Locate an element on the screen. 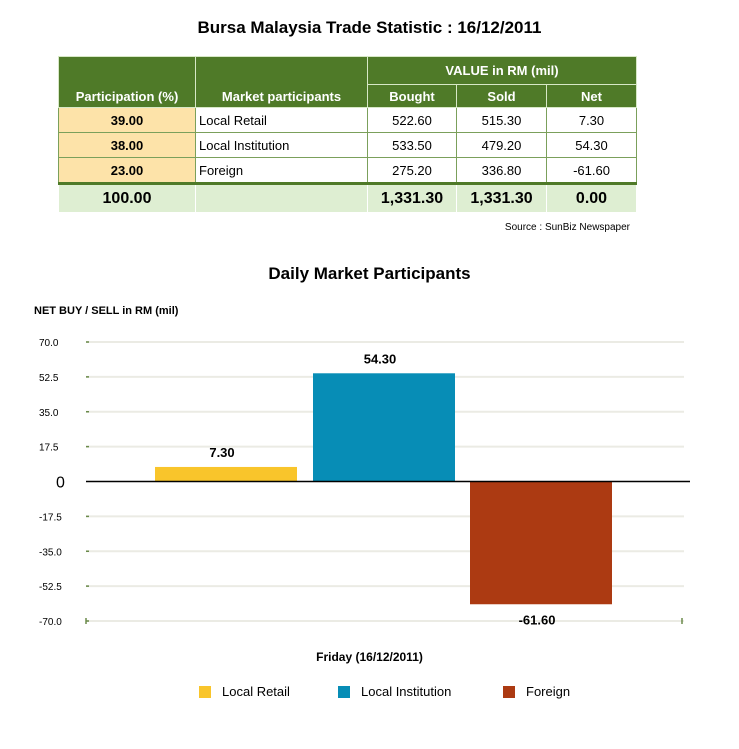  y-tick-label: 52.5 is located at coordinates (49, 378).